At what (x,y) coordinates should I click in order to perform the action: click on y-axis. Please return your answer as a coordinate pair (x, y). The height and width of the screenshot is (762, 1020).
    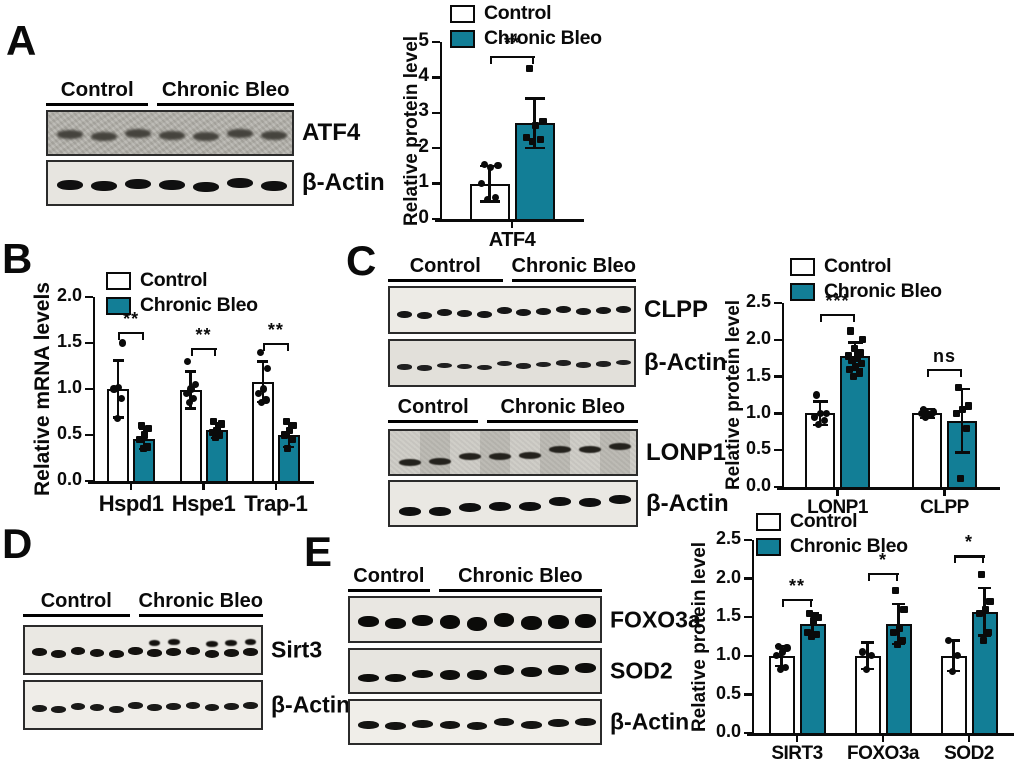
    Looking at the image, I should click on (440, 132).